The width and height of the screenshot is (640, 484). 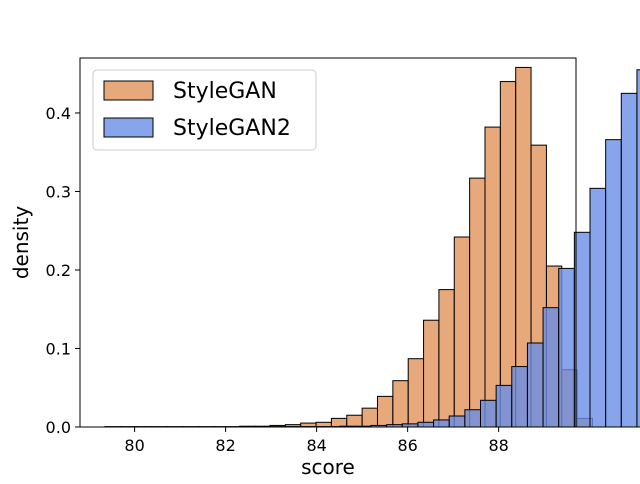 What do you see at coordinates (58, 348) in the screenshot?
I see `y-tick-label: 0.1` at bounding box center [58, 348].